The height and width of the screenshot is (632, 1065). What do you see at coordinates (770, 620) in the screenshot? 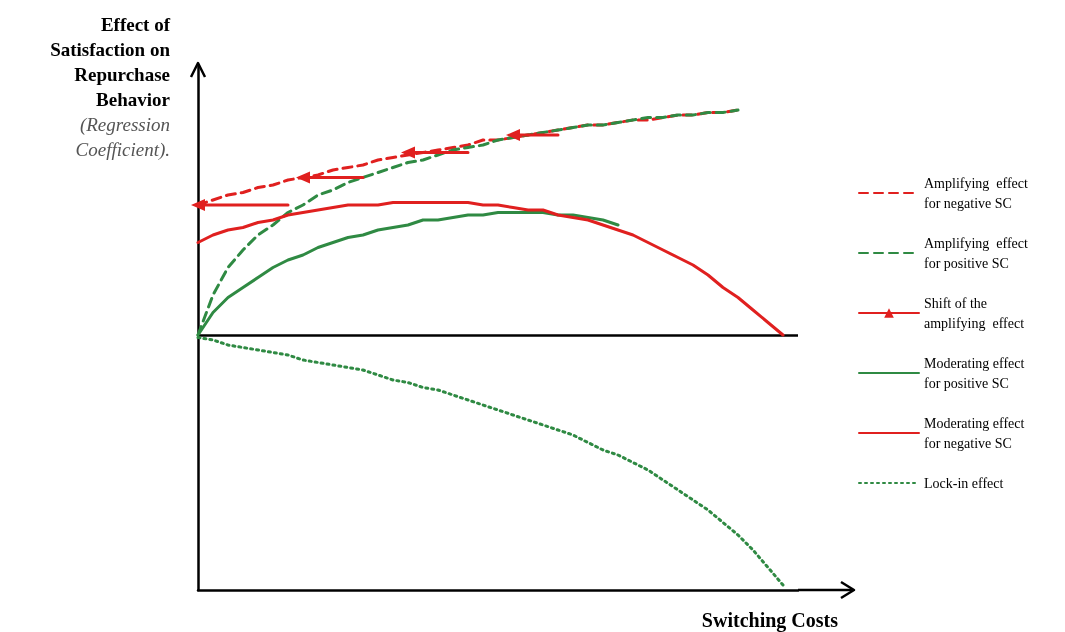
I see `x-axis-title: Switching Costs` at bounding box center [770, 620].